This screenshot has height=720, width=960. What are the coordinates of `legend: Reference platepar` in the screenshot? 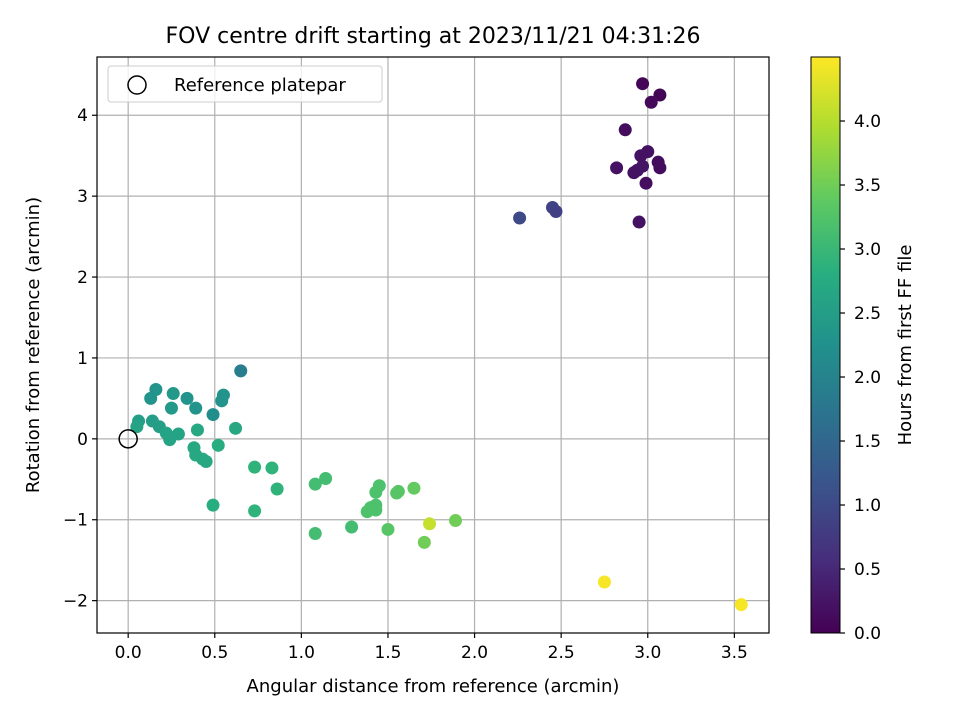 It's located at (245, 84).